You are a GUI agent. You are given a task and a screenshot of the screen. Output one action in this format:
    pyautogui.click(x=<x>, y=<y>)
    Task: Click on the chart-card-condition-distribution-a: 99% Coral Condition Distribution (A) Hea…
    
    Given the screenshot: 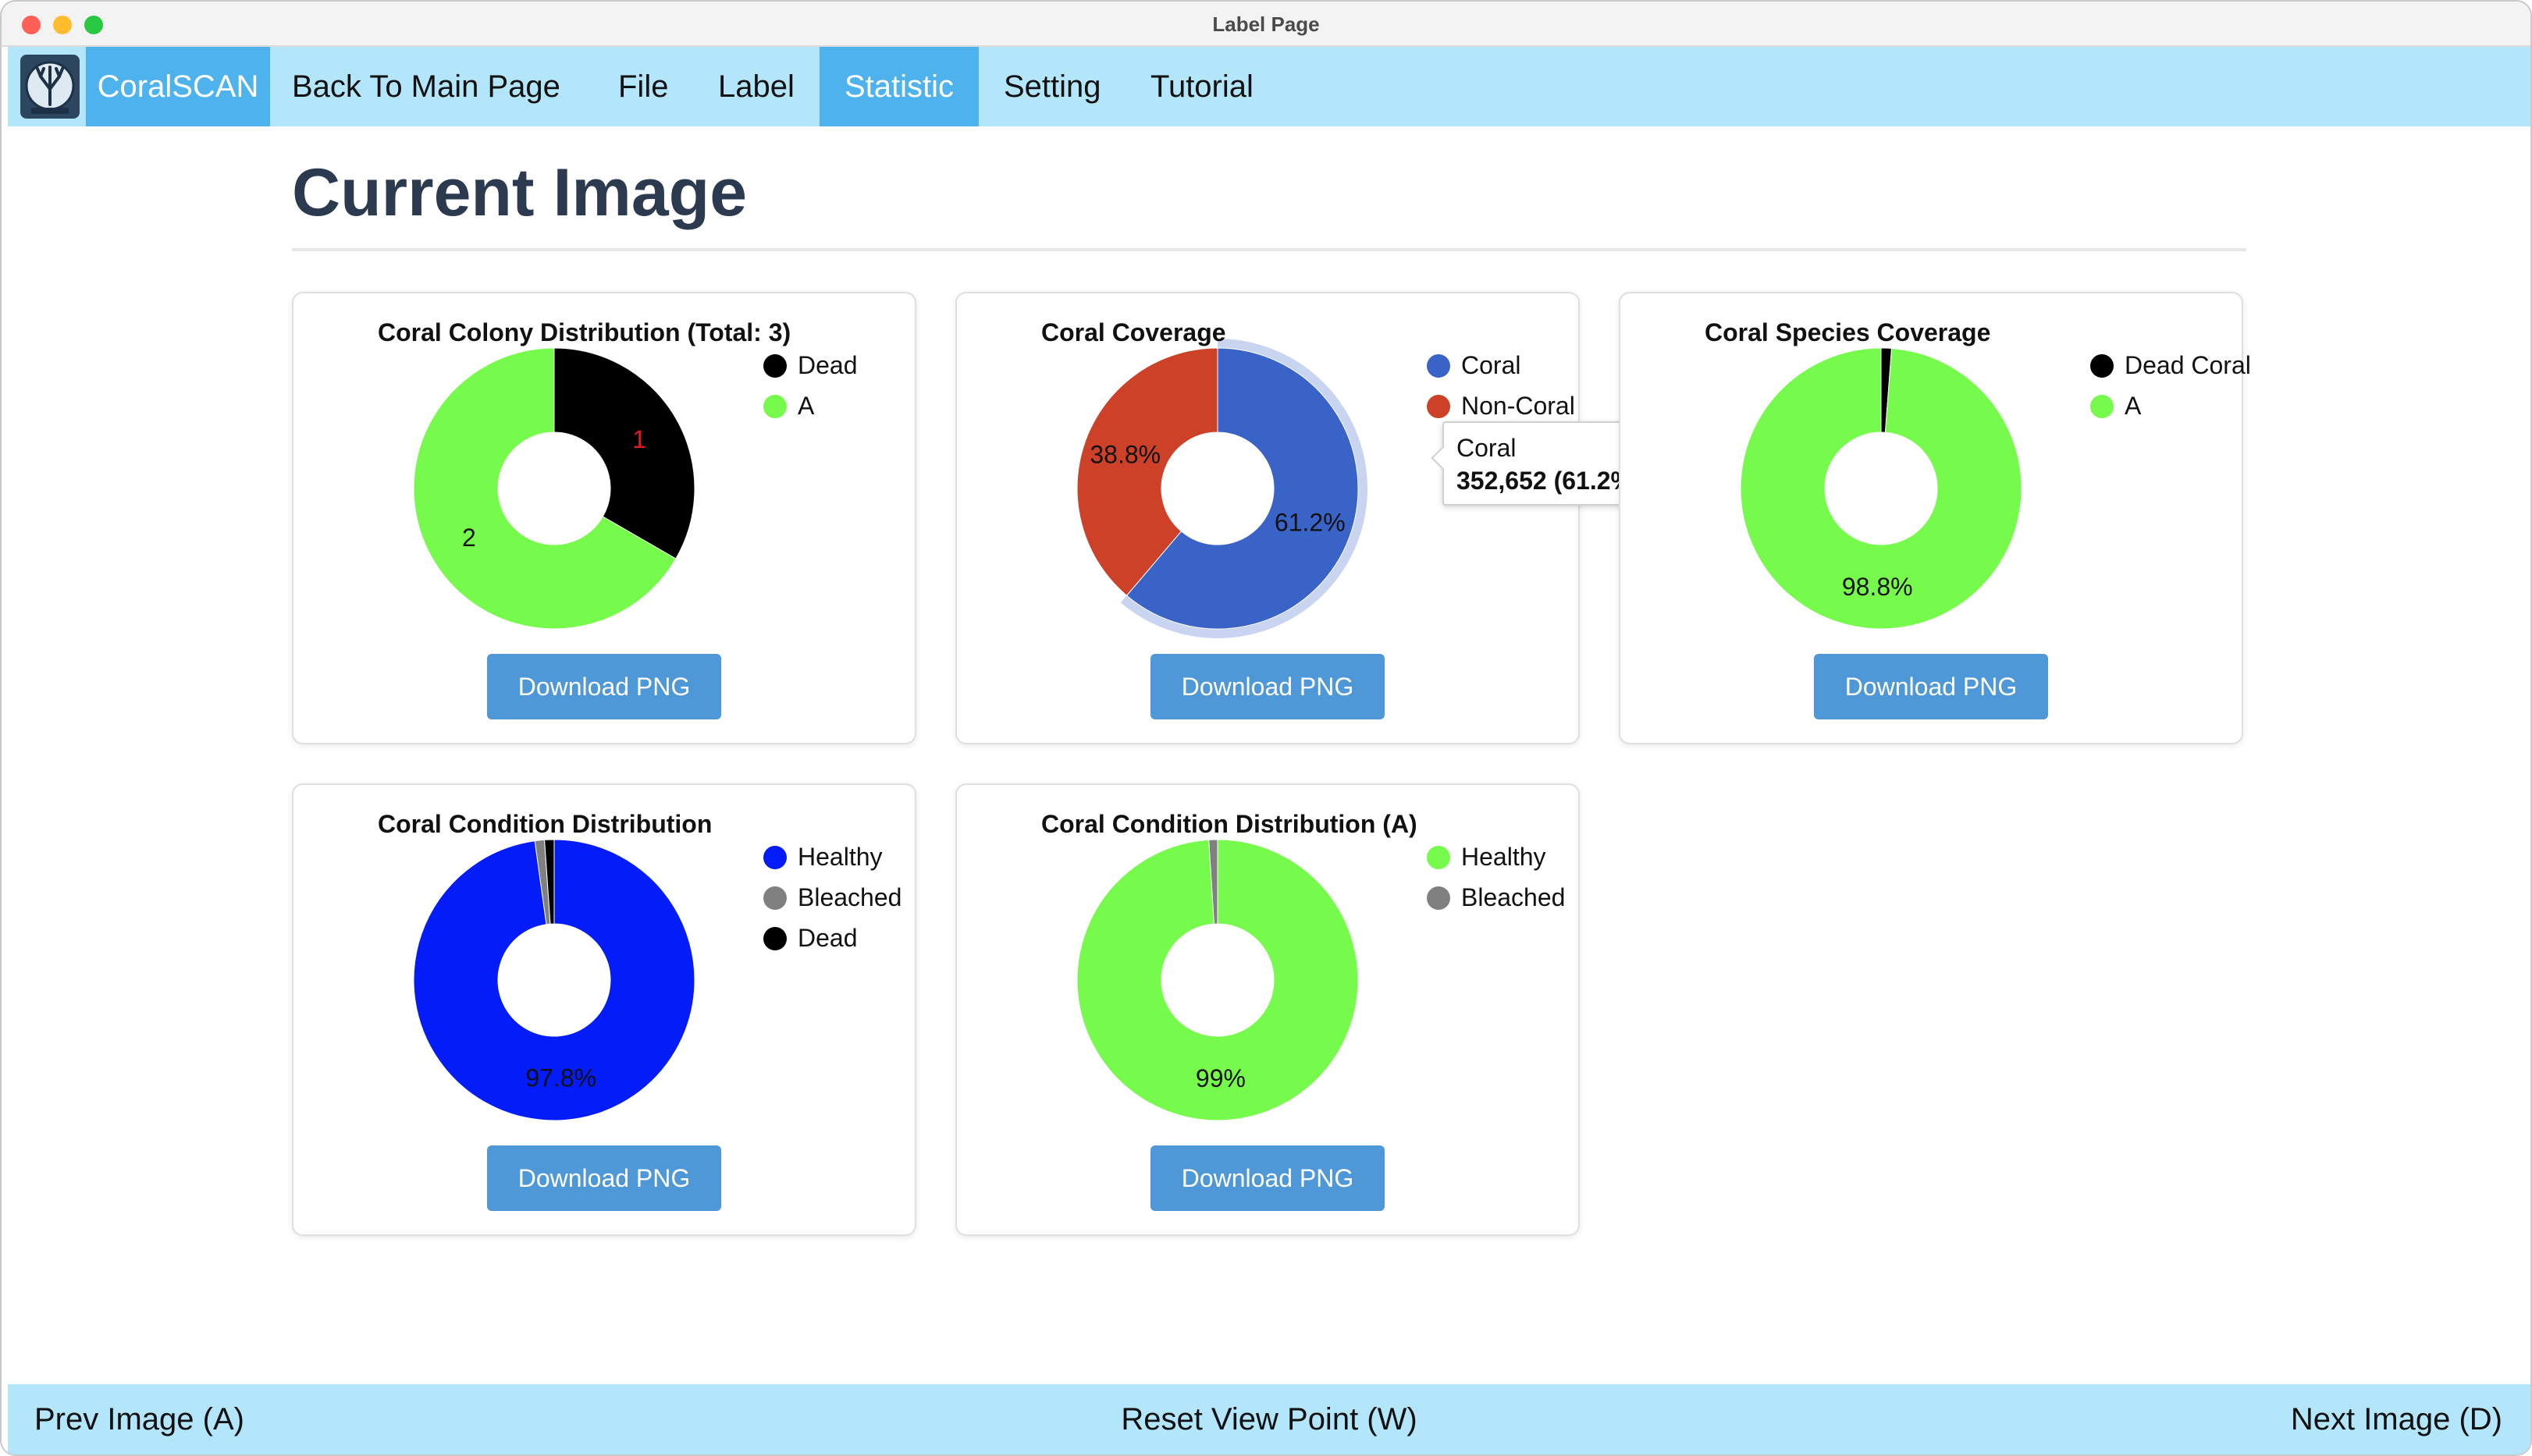 What is the action you would take?
    pyautogui.click(x=1267, y=1010)
    